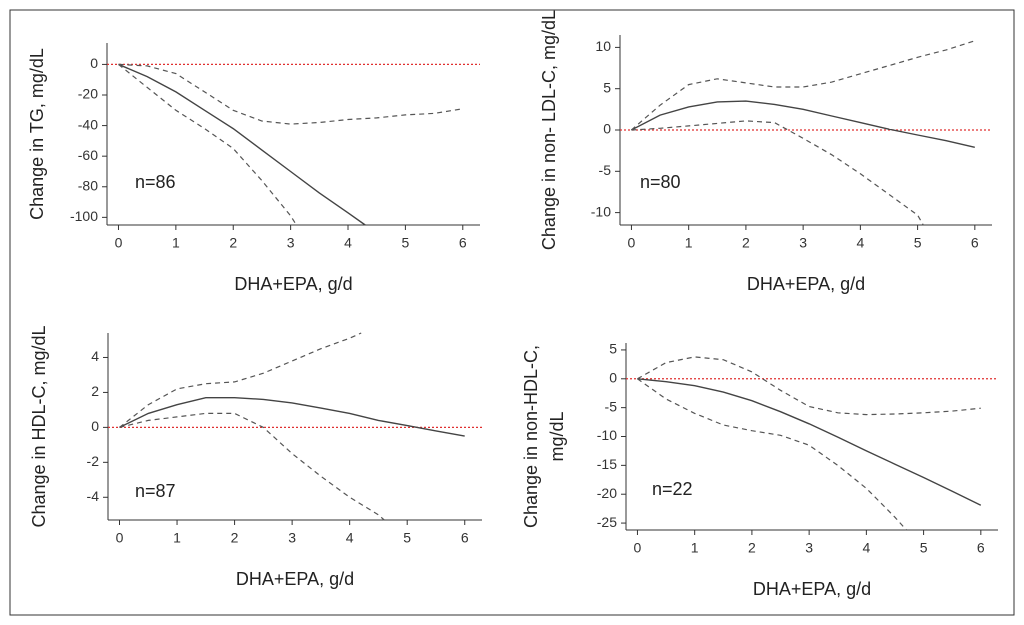 This screenshot has width=1024, height=625. I want to click on annotation: n=22, so click(672, 489).